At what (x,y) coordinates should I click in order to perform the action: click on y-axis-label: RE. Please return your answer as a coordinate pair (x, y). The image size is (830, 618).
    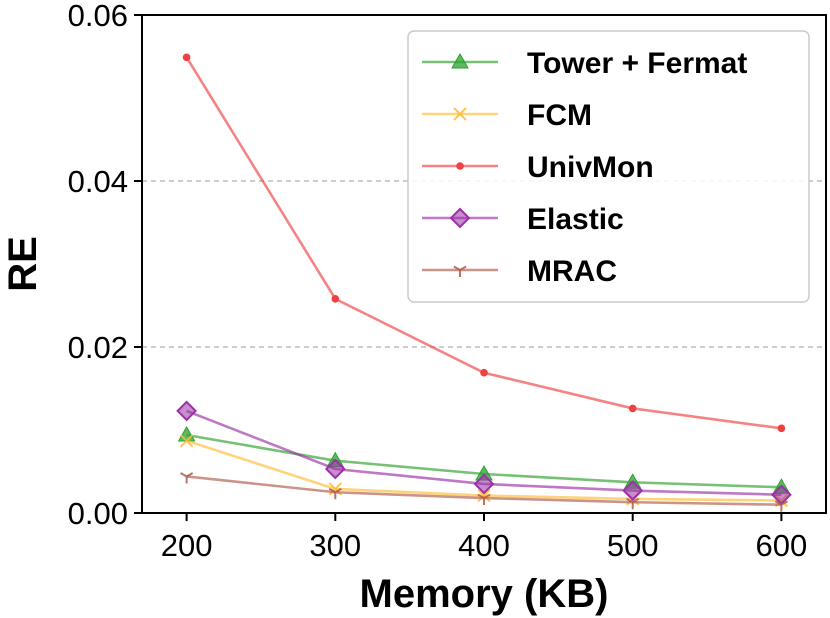
    Looking at the image, I should click on (23, 264).